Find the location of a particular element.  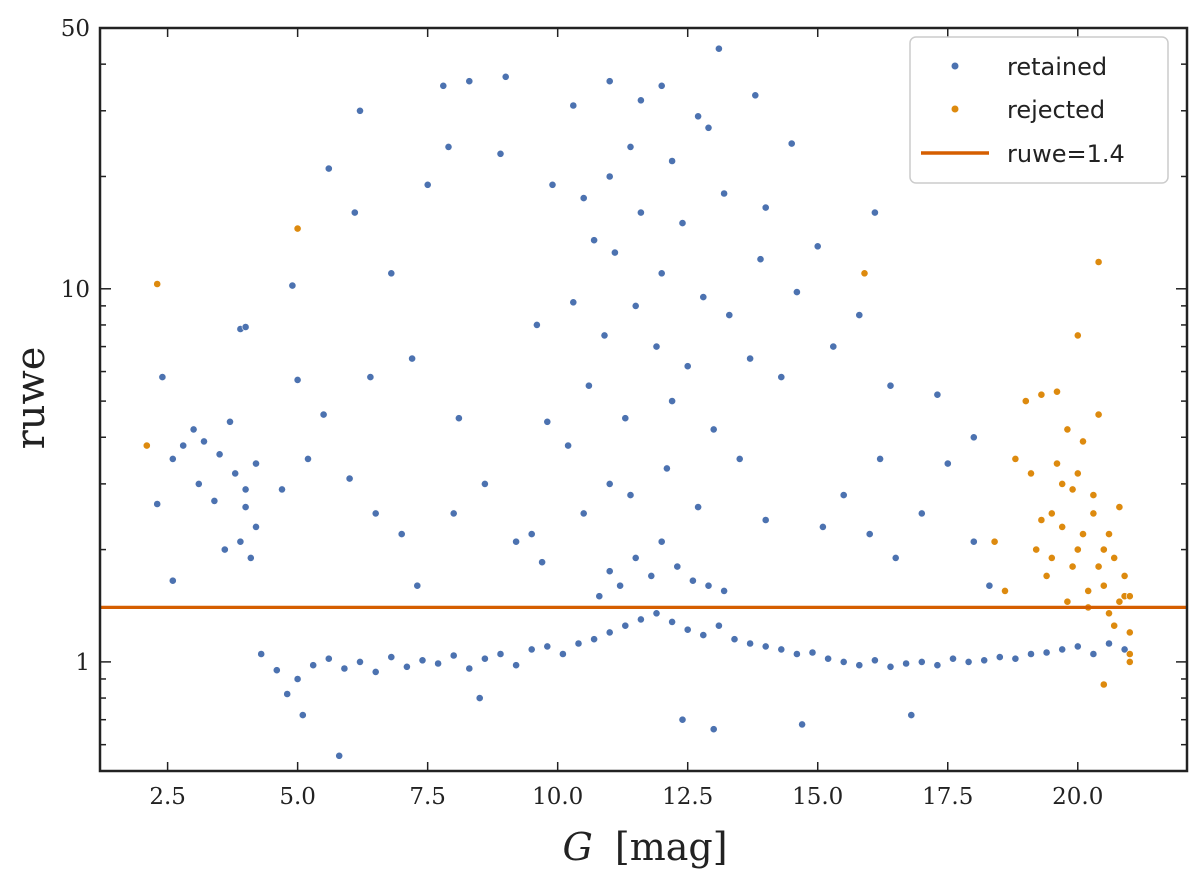

legend: retained rejected ruwe=1.4 is located at coordinates (1039, 110).